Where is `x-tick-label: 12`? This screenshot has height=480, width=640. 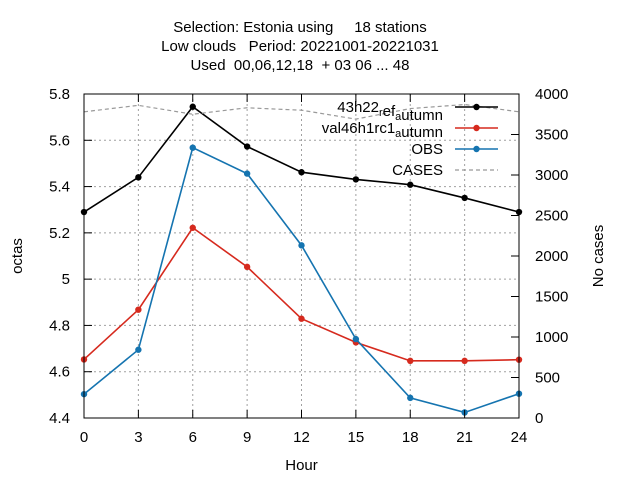
x-tick-label: 12 is located at coordinates (301, 437).